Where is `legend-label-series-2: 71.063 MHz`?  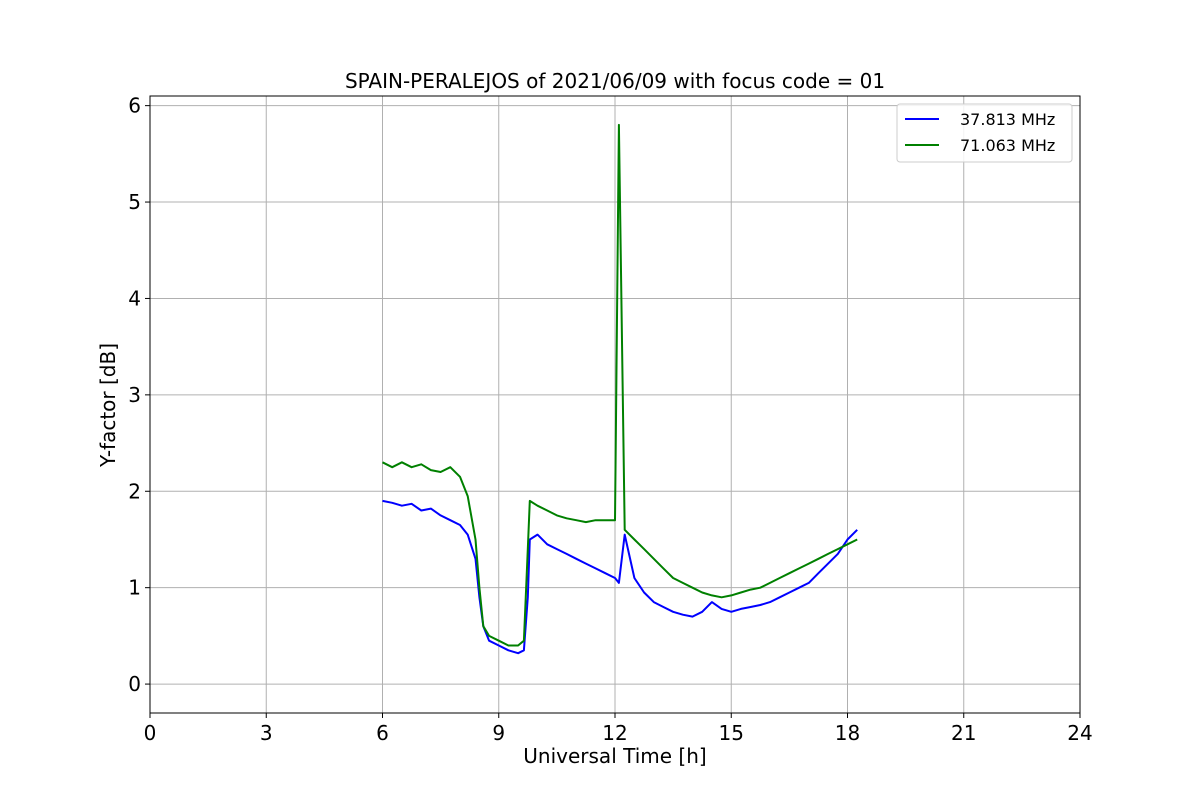 legend-label-series-2: 71.063 MHz is located at coordinates (1007, 145).